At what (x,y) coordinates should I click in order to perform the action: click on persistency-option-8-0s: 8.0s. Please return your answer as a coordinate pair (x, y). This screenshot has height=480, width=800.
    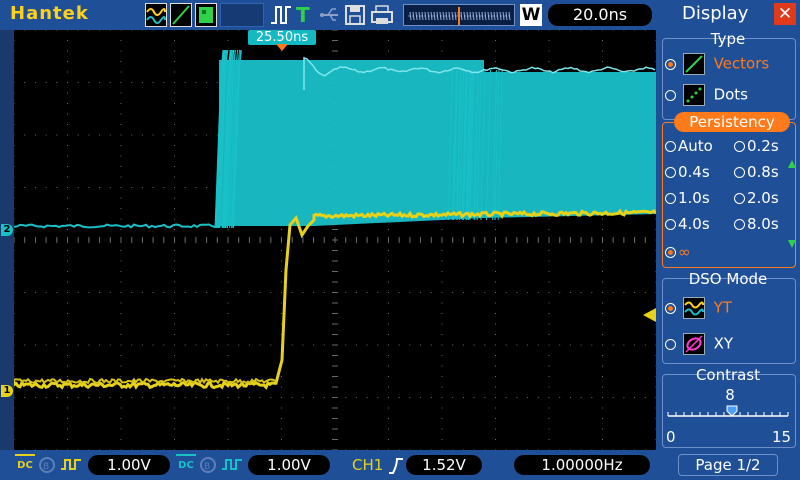
    Looking at the image, I should click on (756, 224).